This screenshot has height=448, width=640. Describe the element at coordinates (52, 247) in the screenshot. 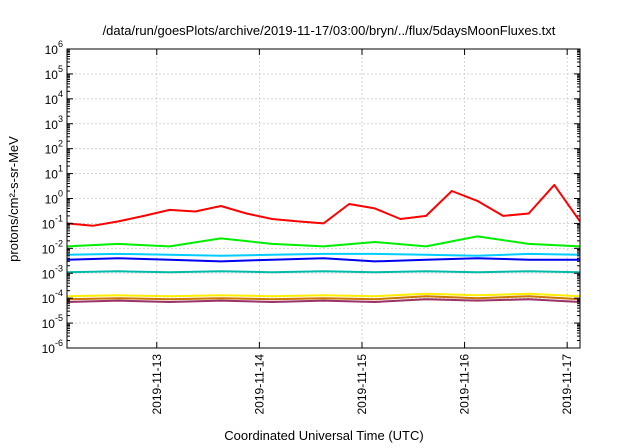

I see `y-tick-label: 10⁻²` at that location.